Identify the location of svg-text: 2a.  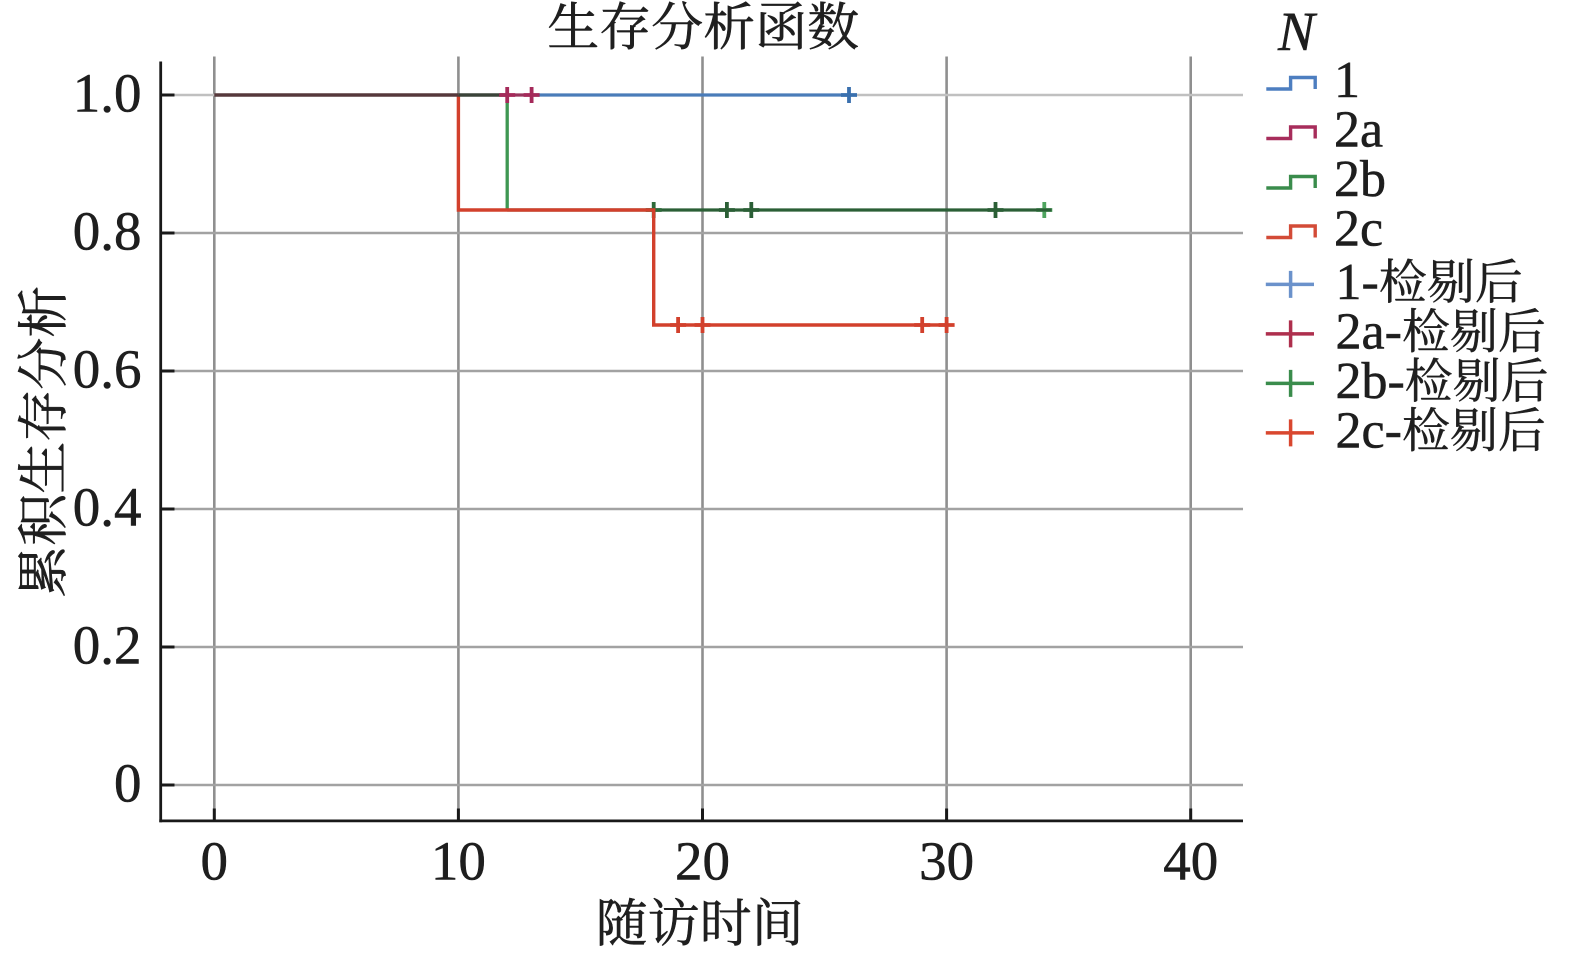
(1358, 130).